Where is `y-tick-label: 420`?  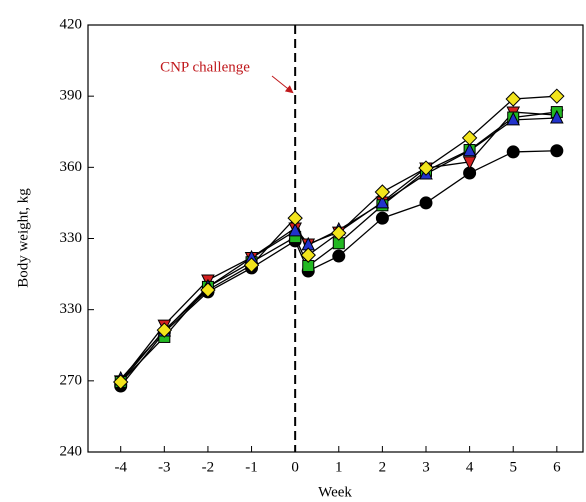
y-tick-label: 420 is located at coordinates (71, 24).